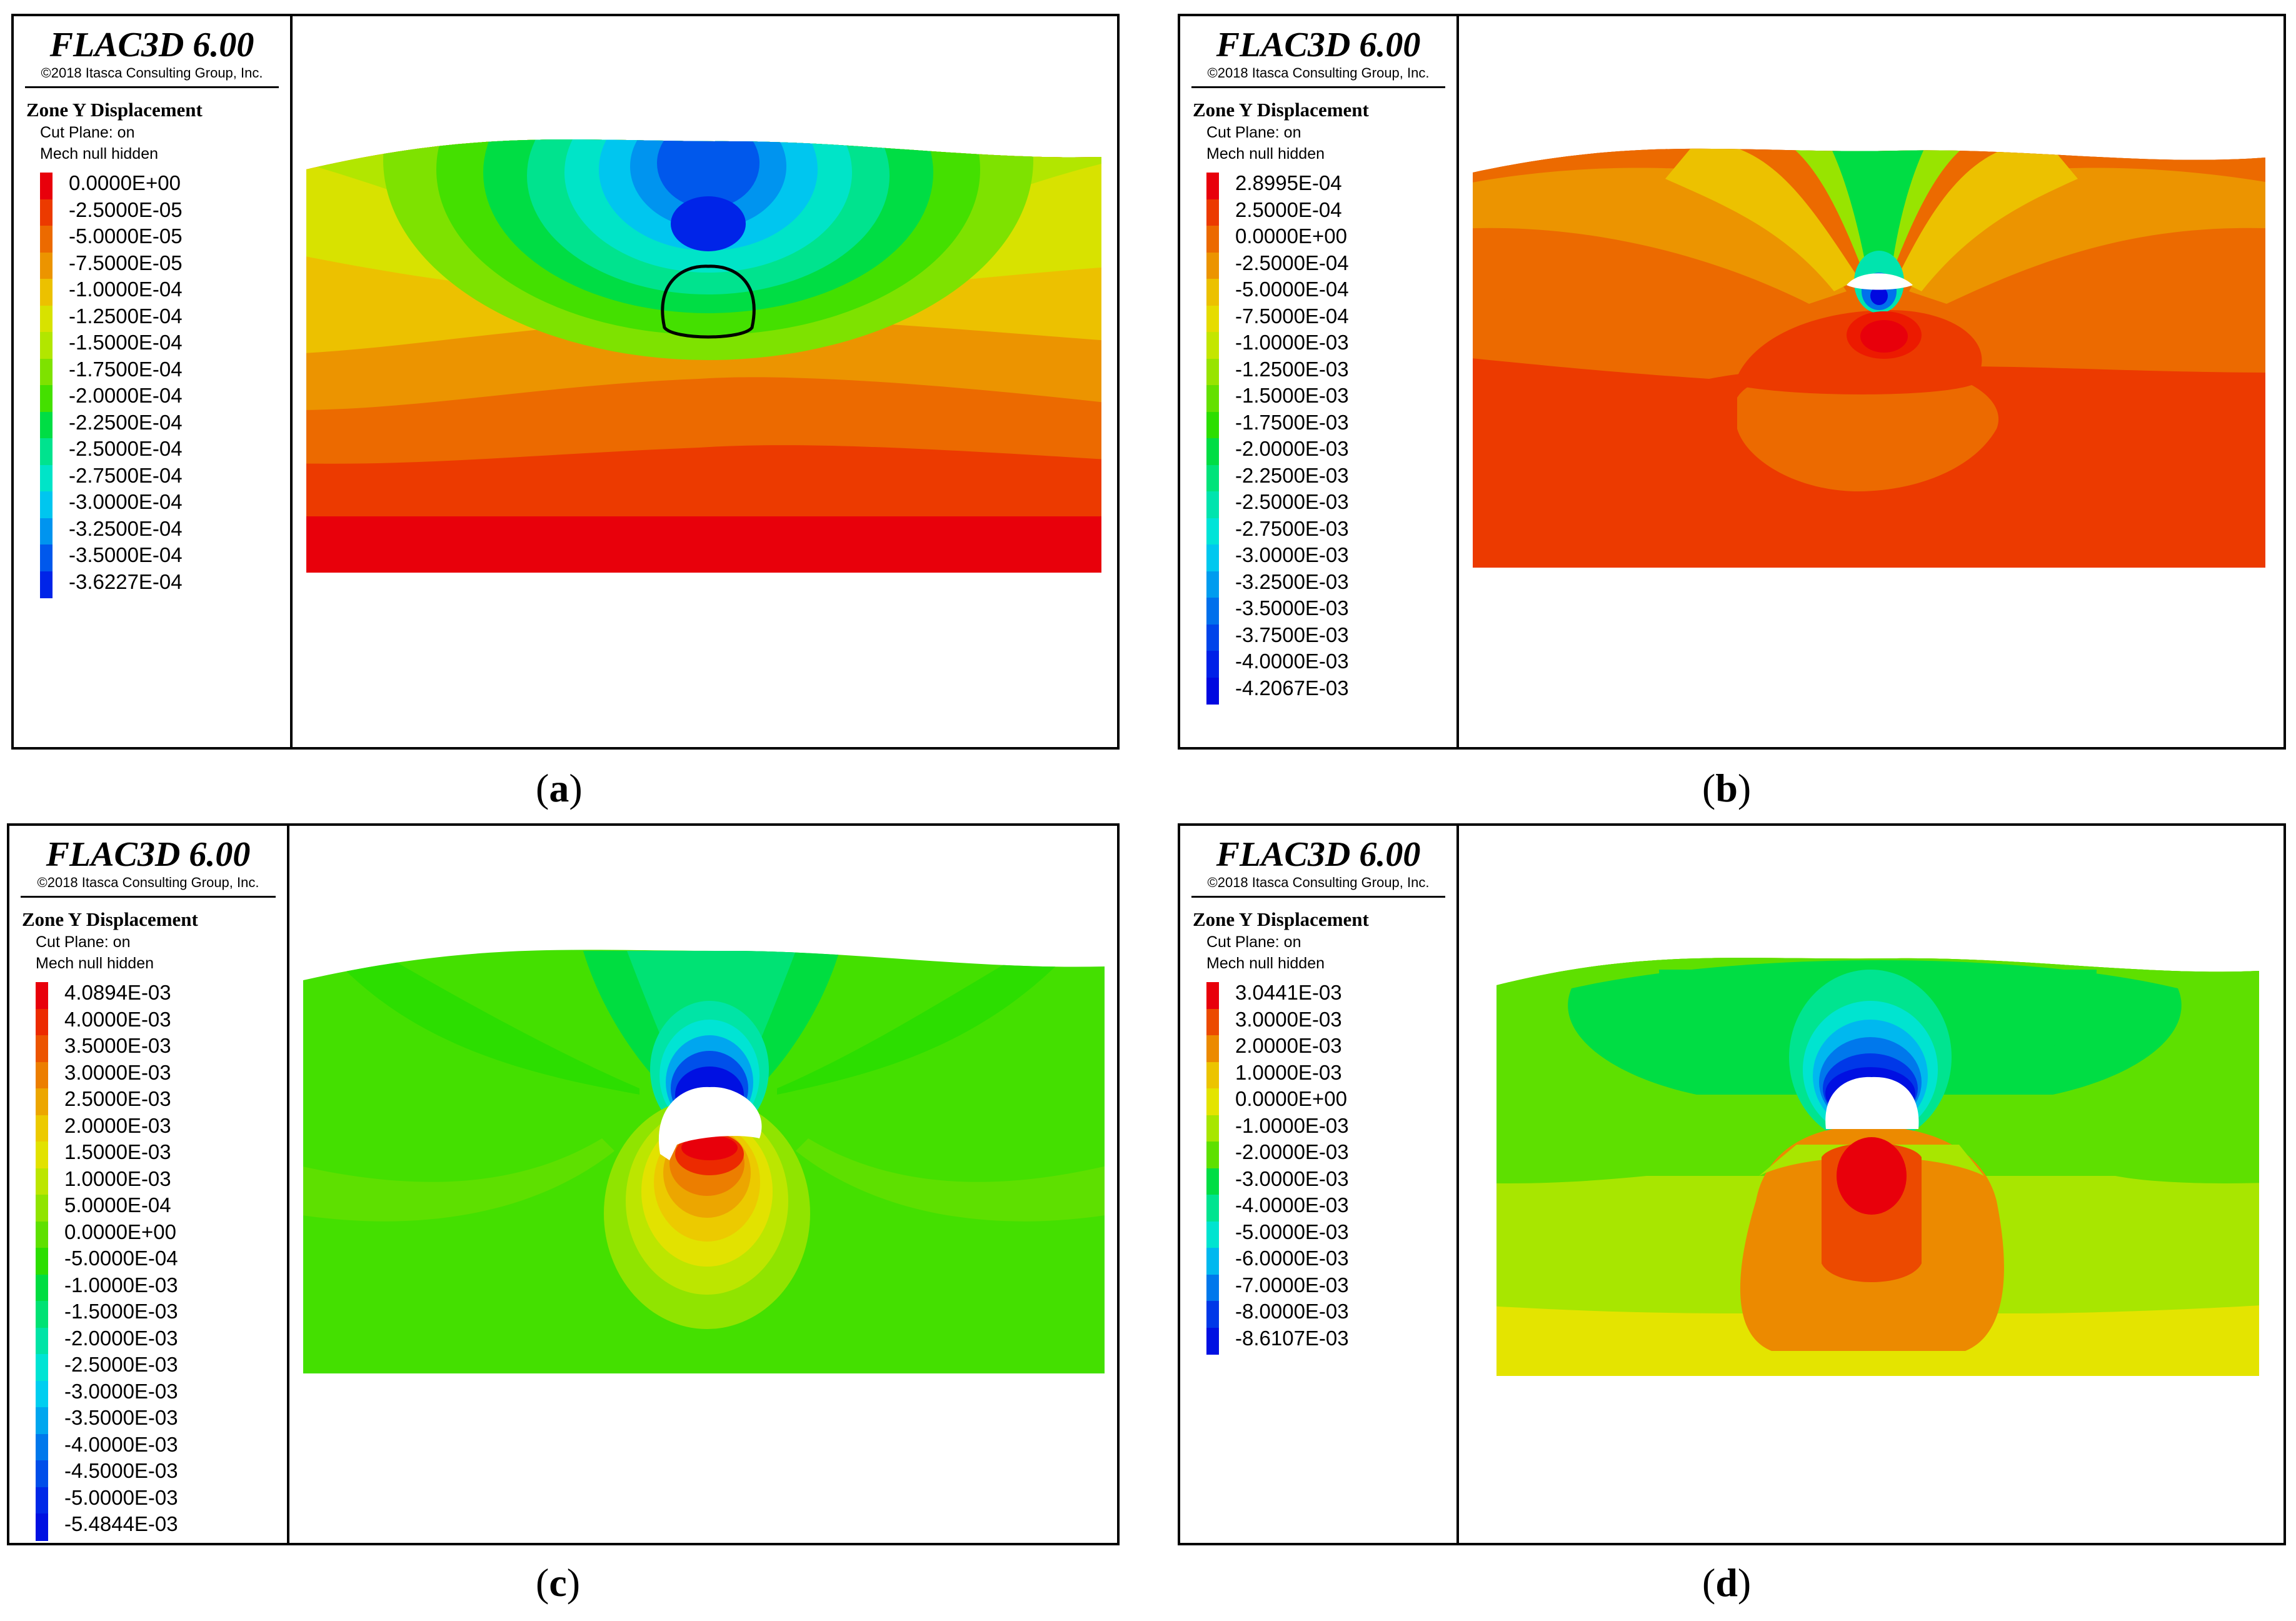  What do you see at coordinates (1292, 1311) in the screenshot?
I see `legend-level-label: -8.0000E-03` at bounding box center [1292, 1311].